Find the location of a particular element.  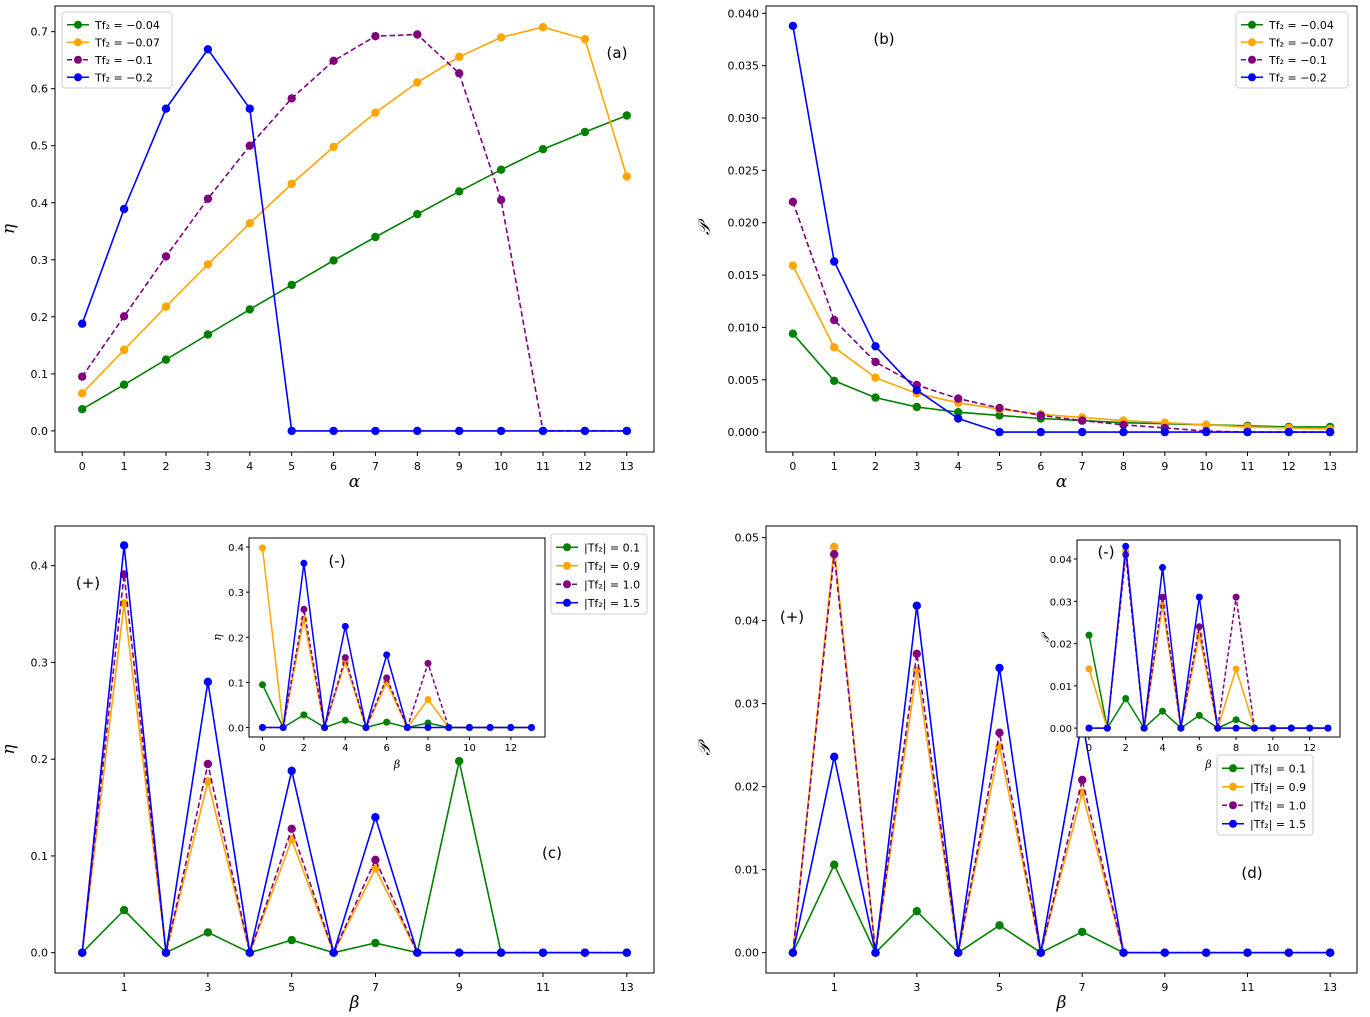

y-tick-label: 0.035 is located at coordinates (744, 66).